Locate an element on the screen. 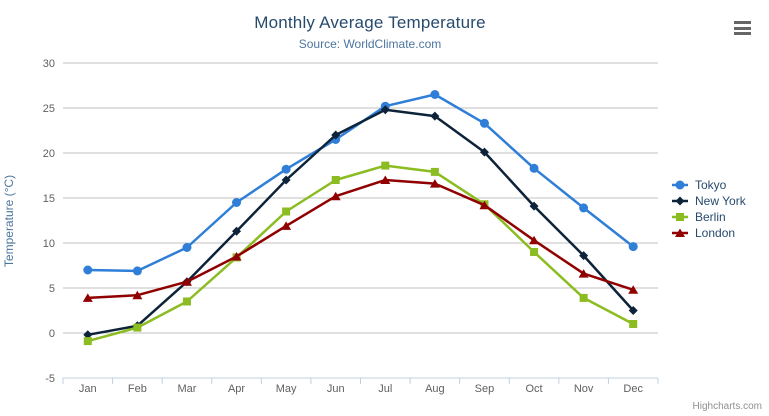 The height and width of the screenshot is (416, 769). legend-item-new-york: New York is located at coordinates (709, 201).